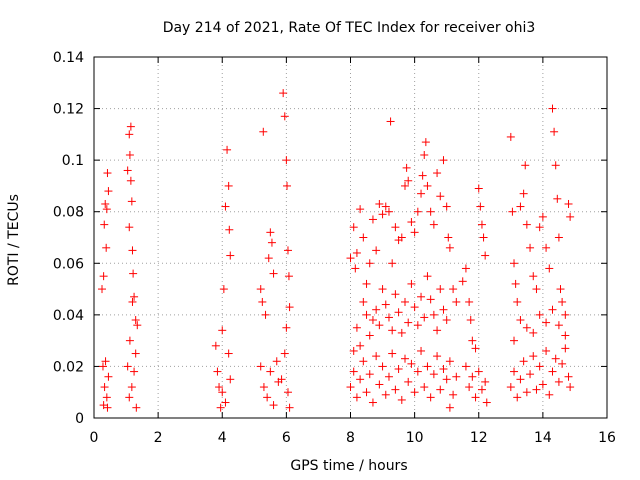 The image size is (640, 480). Describe the element at coordinates (68, 110) in the screenshot. I see `y-tick-label: 0.12` at that location.